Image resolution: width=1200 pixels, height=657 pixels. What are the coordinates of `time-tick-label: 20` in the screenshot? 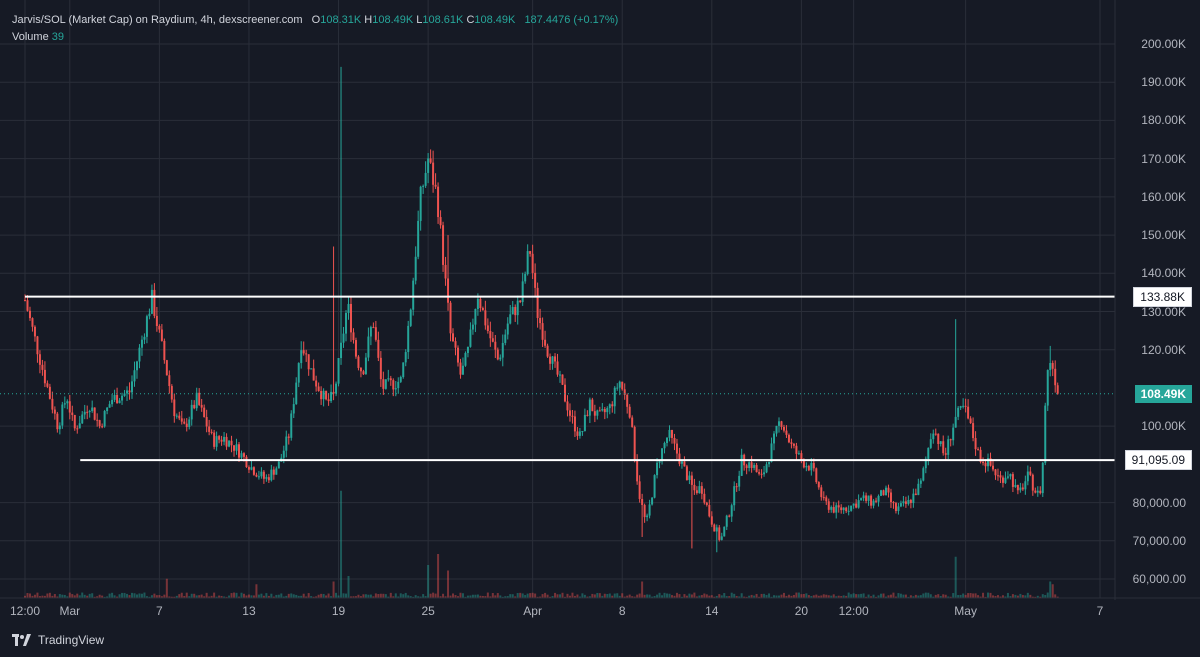 It's located at (801, 611).